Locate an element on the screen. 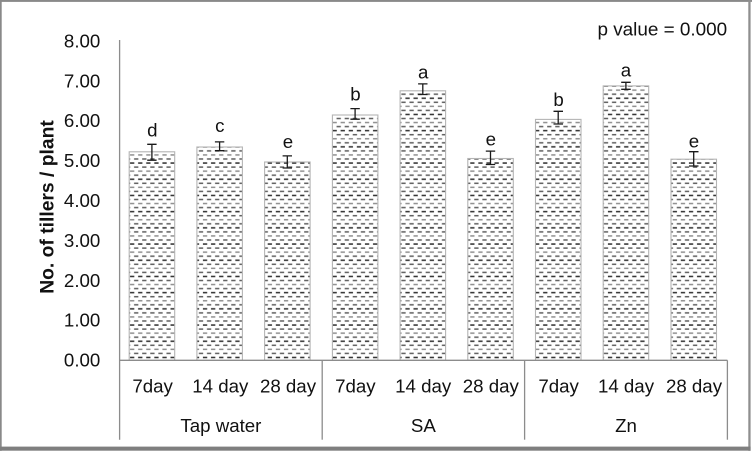  svg-text: c is located at coordinates (219, 125).